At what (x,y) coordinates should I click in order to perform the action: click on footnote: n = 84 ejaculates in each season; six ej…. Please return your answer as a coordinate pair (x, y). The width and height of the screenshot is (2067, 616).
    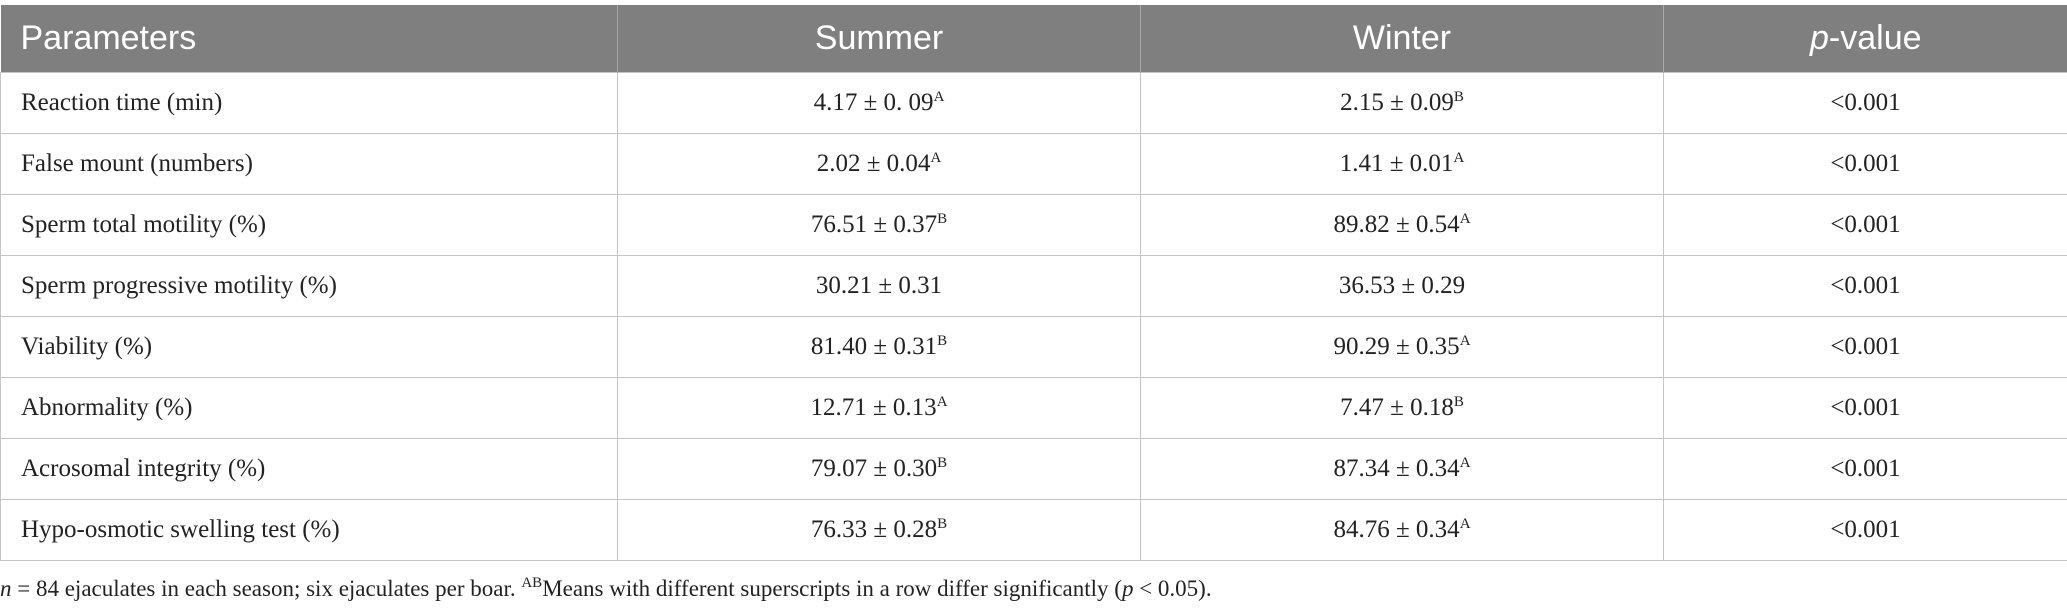
    Looking at the image, I should click on (606, 589).